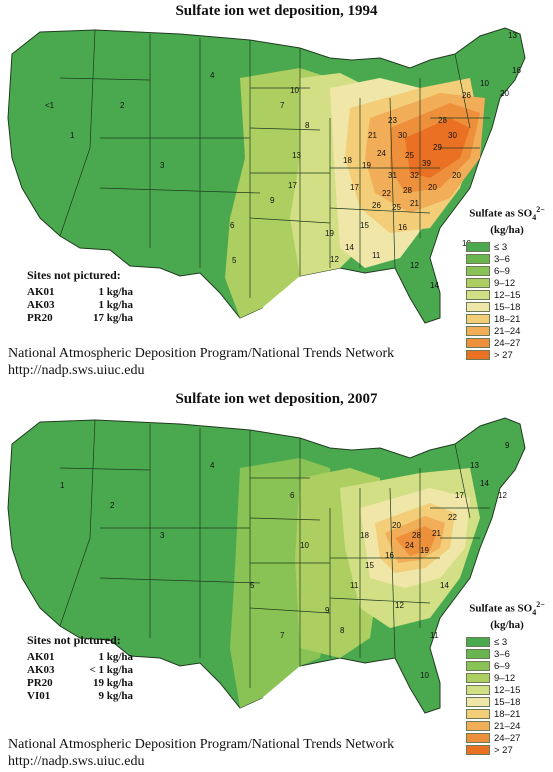 Image resolution: width=553 pixels, height=772 pixels. I want to click on site-value: 17 kg/ha, so click(112, 318).